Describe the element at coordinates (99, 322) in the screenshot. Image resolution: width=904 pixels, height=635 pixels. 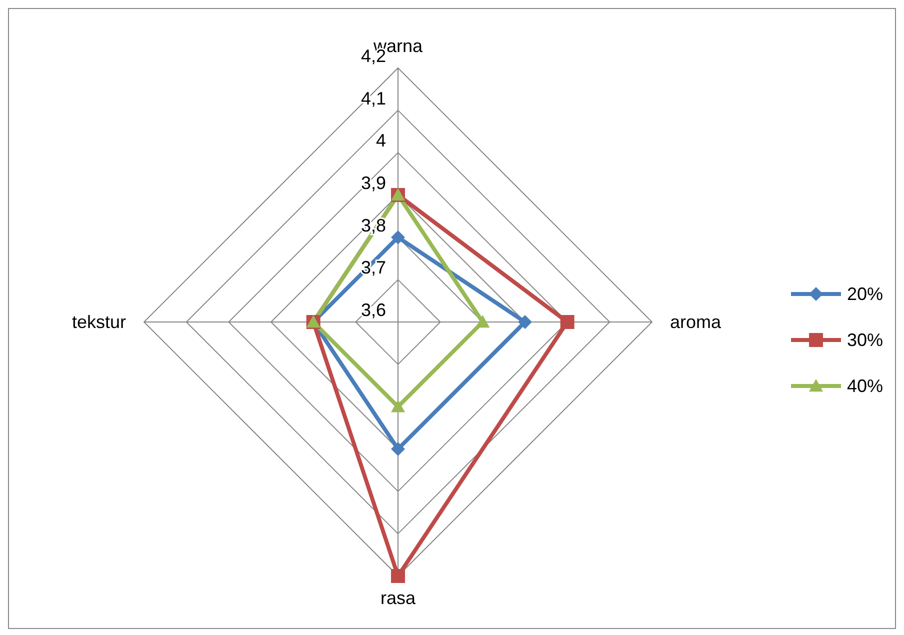
I see `spoke-label: tekstur` at that location.